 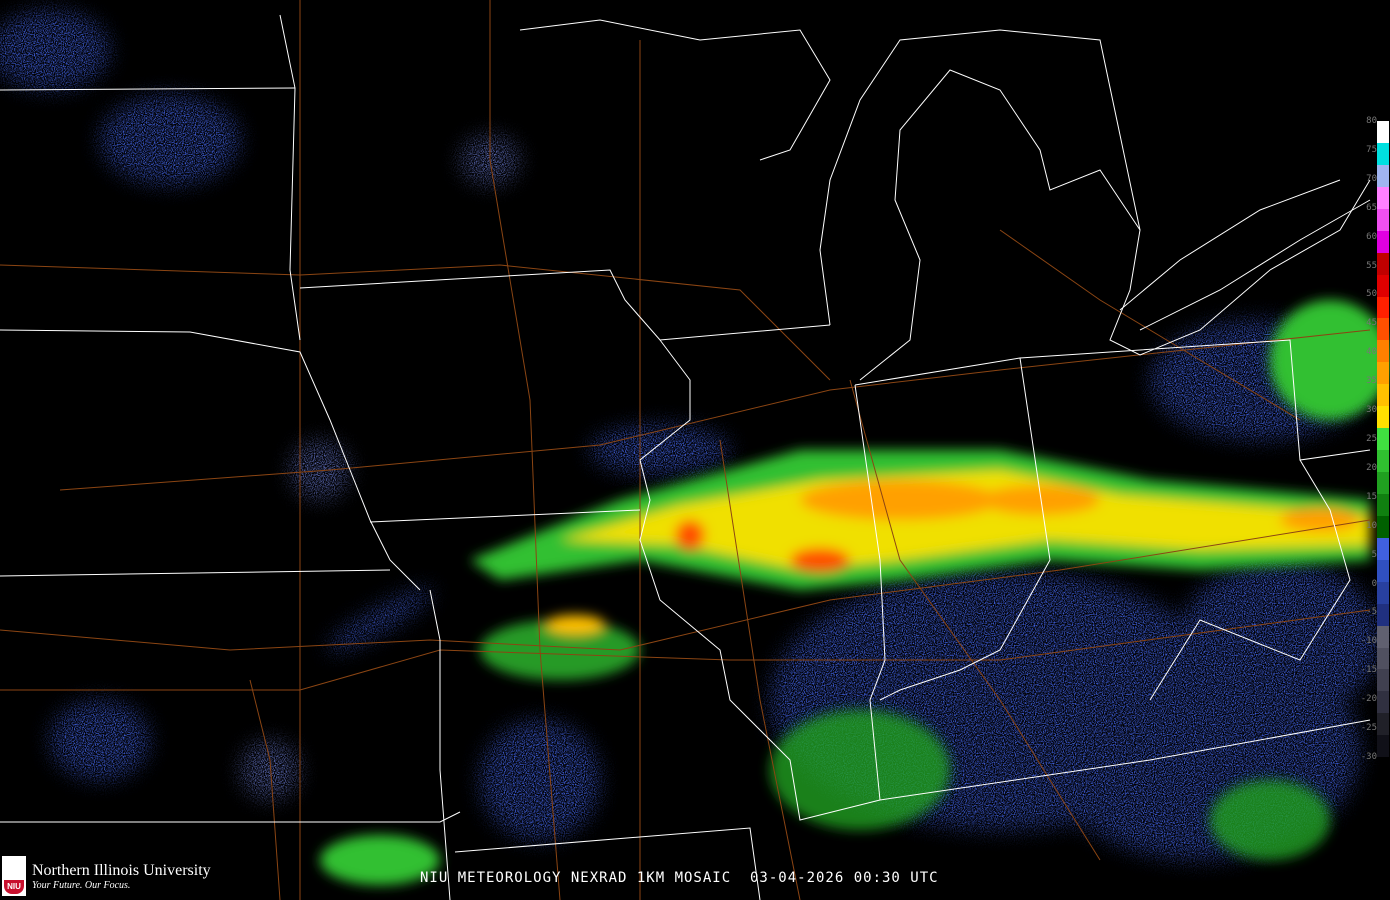 I want to click on niu-shield-icon: NIU, so click(x=14, y=876).